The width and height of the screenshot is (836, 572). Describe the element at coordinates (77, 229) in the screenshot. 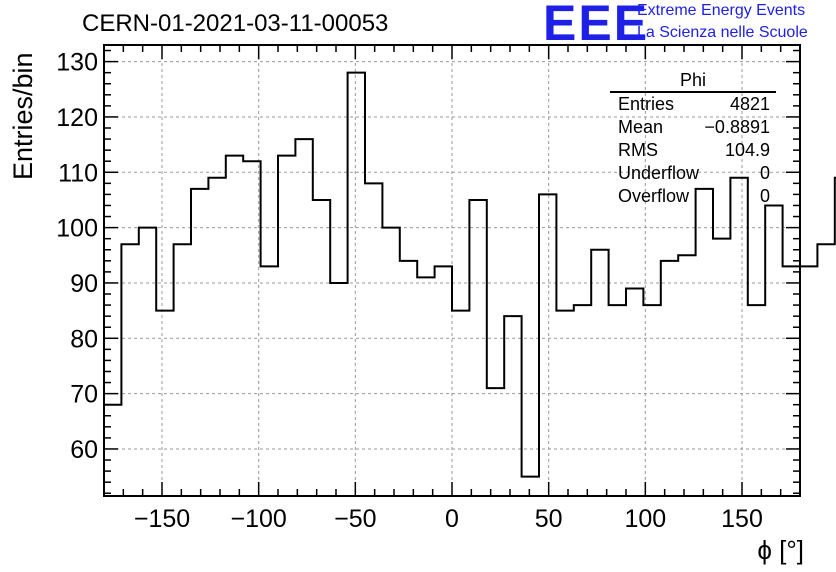

I see `y-tick-label: 100` at that location.